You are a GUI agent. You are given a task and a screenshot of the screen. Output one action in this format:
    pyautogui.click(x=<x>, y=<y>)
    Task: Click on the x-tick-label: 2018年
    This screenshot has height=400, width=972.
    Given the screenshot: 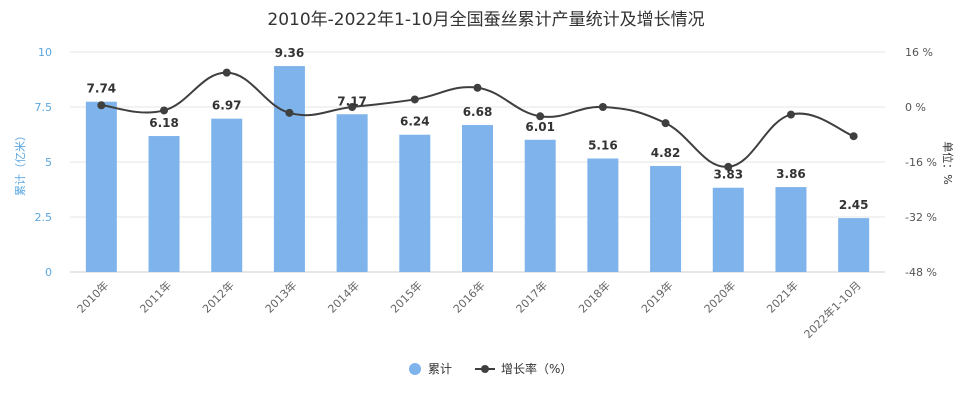 What is the action you would take?
    pyautogui.click(x=594, y=296)
    